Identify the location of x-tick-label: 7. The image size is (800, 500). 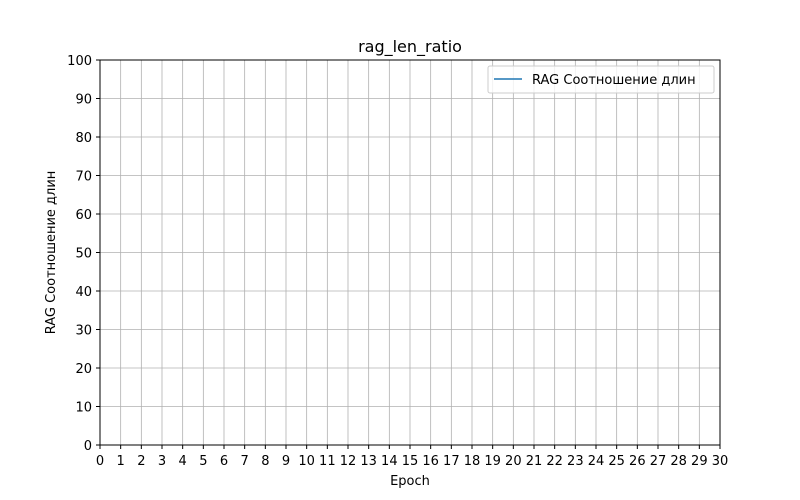
(245, 461).